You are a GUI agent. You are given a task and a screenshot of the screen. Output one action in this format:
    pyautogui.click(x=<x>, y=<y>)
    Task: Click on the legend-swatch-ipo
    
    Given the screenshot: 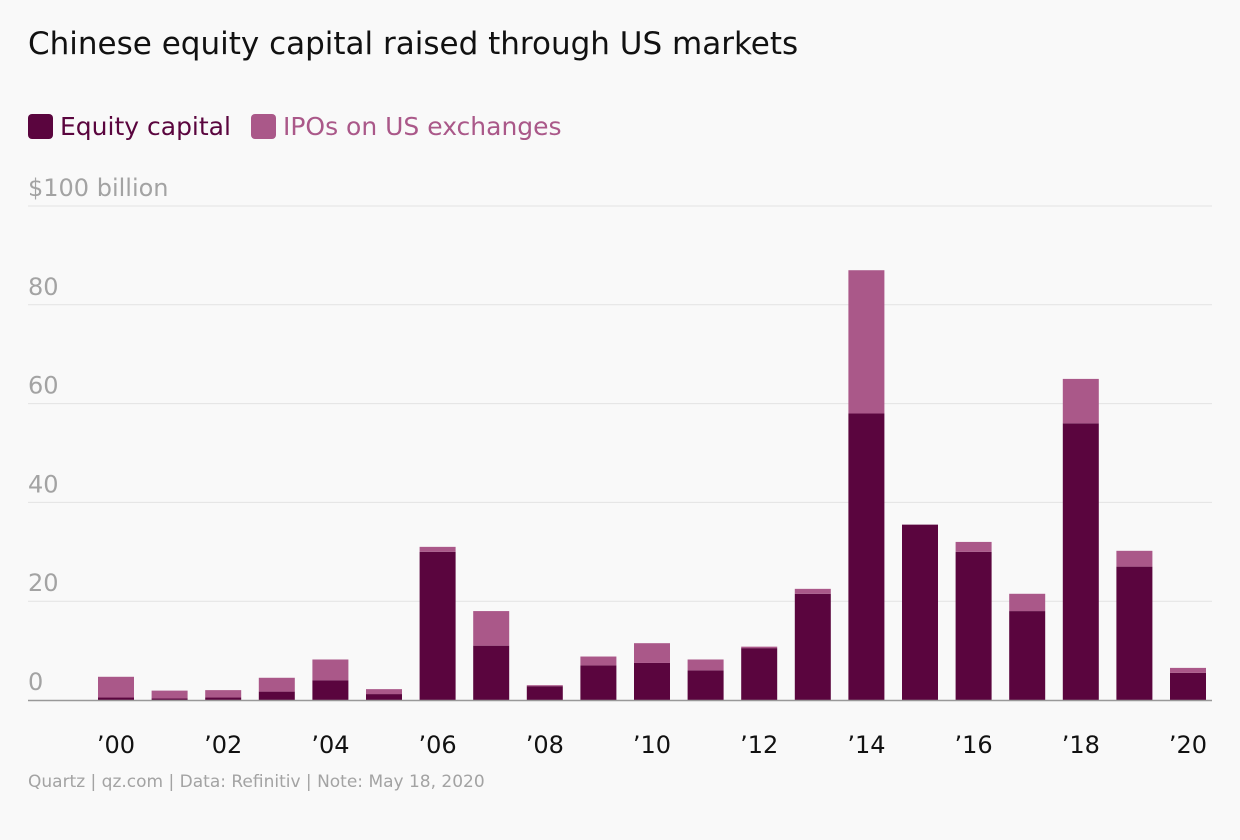 What is the action you would take?
    pyautogui.click(x=263, y=126)
    